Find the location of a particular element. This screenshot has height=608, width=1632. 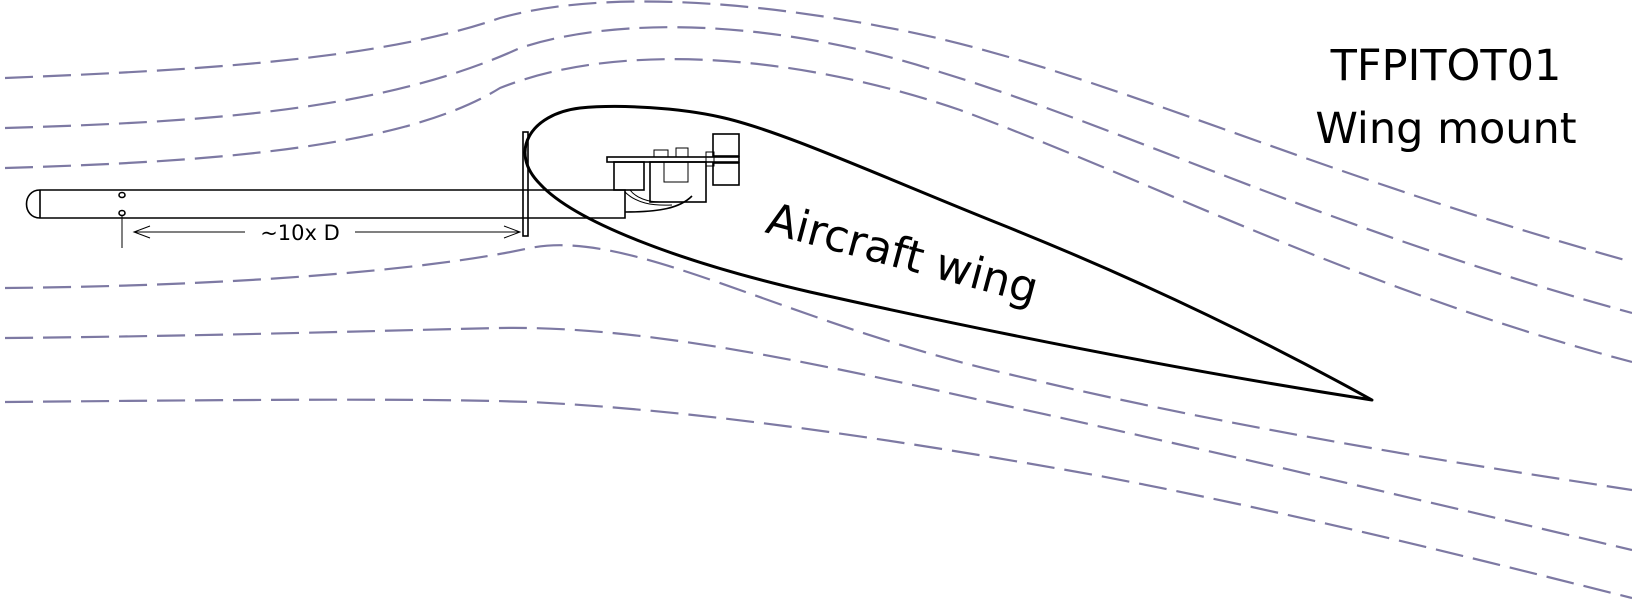

title-line-2: Wing mount is located at coordinates (1445, 129).